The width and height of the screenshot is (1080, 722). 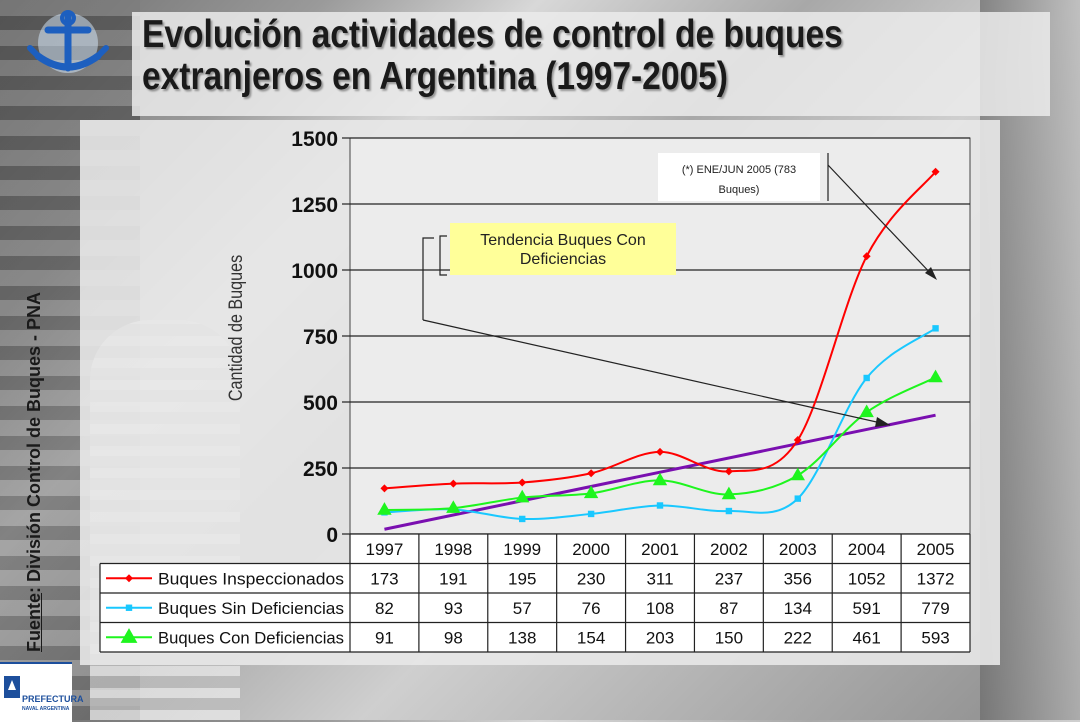 I want to click on source-text: : División Control de Buques - PNA, so click(x=34, y=442).